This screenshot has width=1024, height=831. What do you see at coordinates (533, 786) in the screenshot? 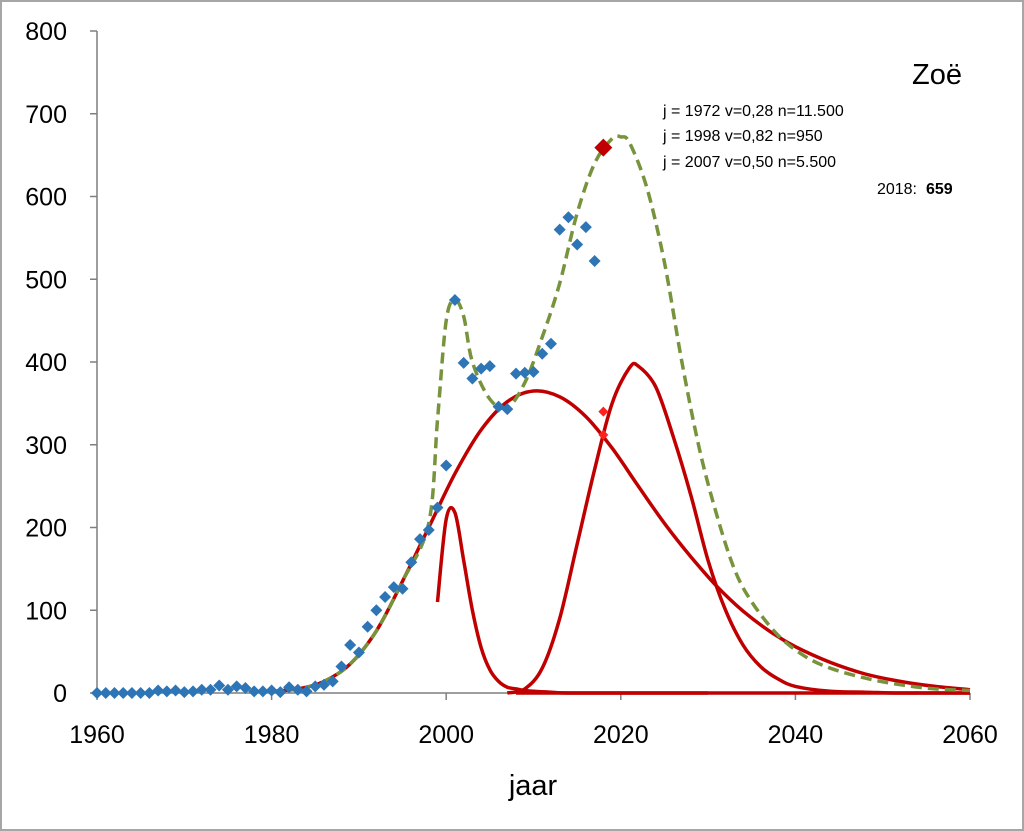
I see `x-axis-label: jaar` at bounding box center [533, 786].